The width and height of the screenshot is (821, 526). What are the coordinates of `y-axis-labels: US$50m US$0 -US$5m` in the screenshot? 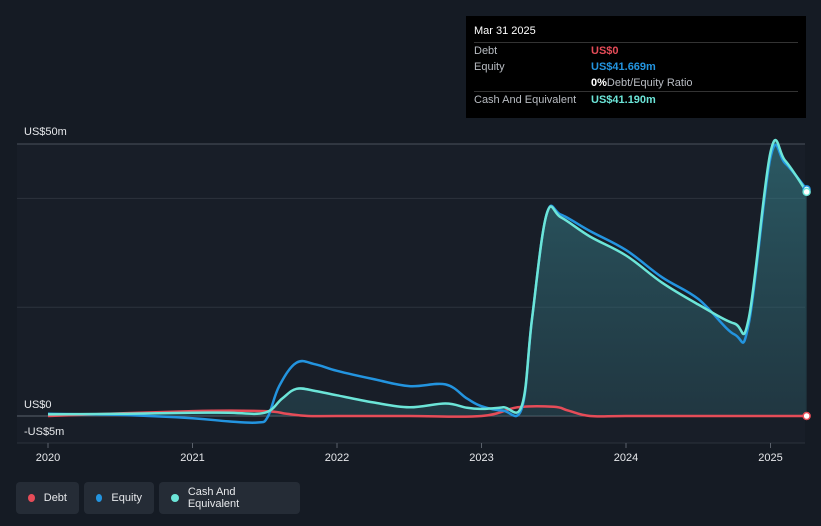 It's located at (45, 282).